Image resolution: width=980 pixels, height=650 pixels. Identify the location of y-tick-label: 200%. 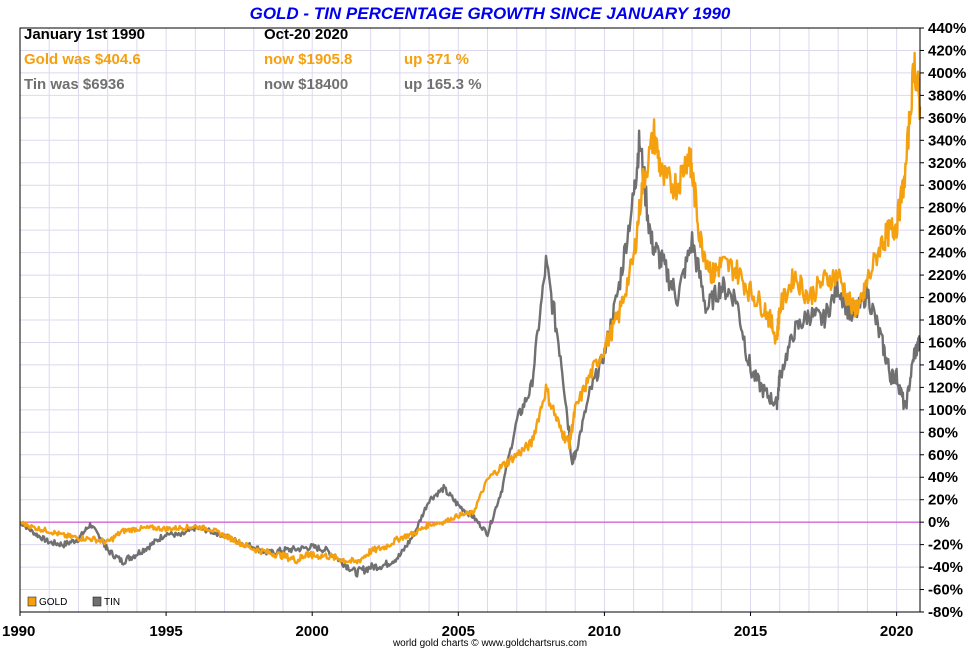
(947, 298).